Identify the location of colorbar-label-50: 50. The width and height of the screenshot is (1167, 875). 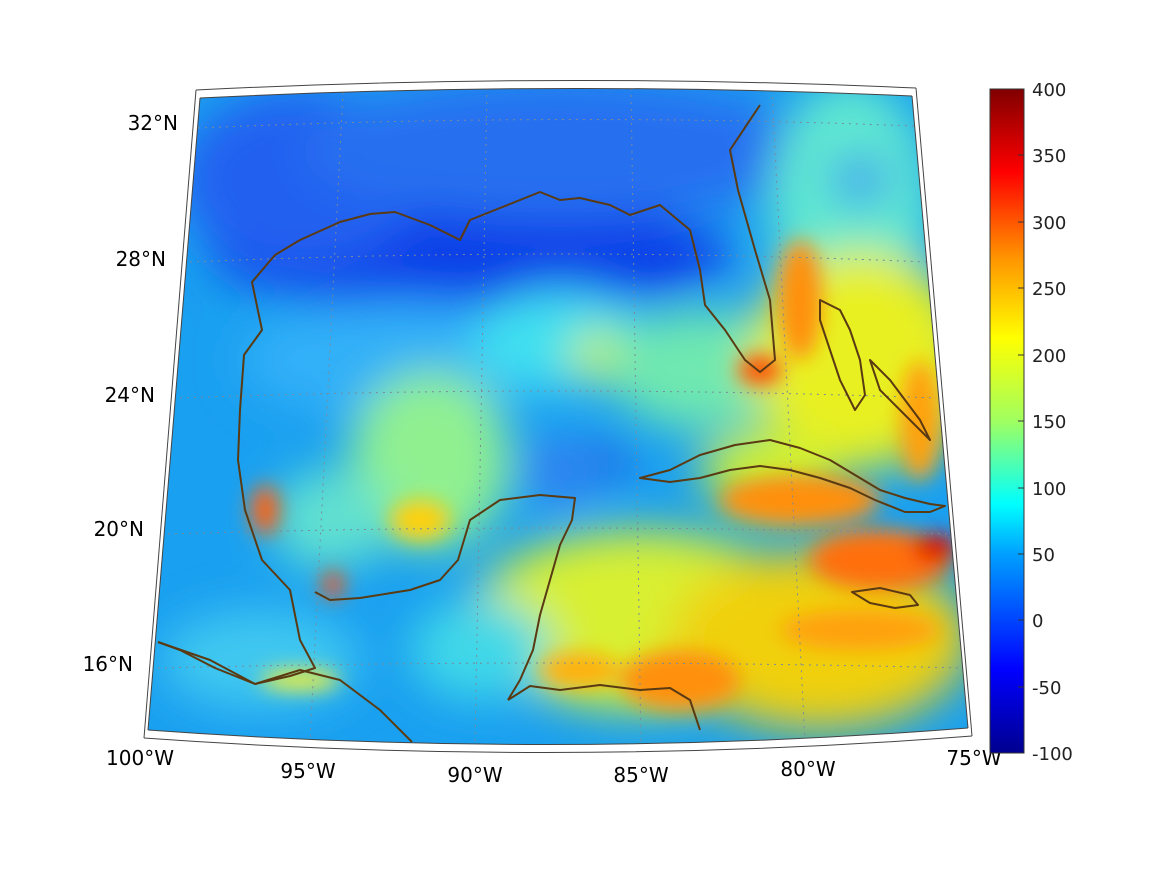
(1043, 555).